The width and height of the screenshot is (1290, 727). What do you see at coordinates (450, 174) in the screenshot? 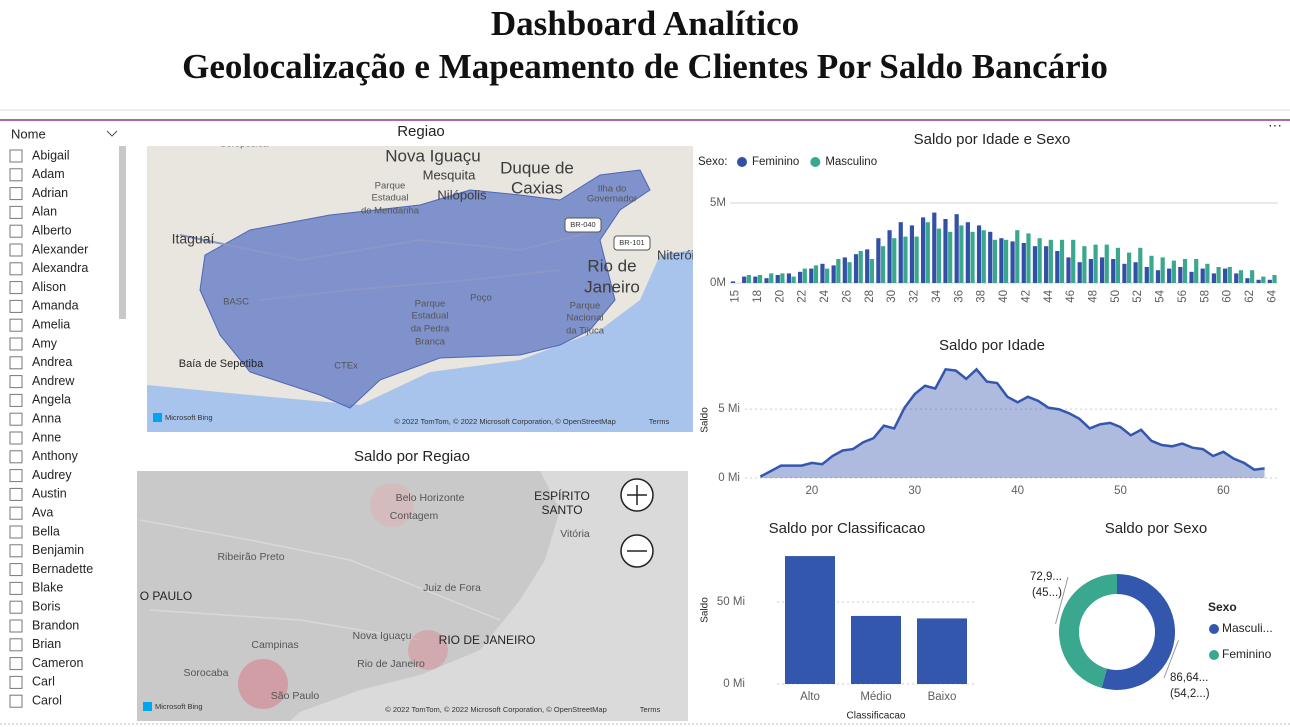
I see `map-label: Mesquita` at bounding box center [450, 174].